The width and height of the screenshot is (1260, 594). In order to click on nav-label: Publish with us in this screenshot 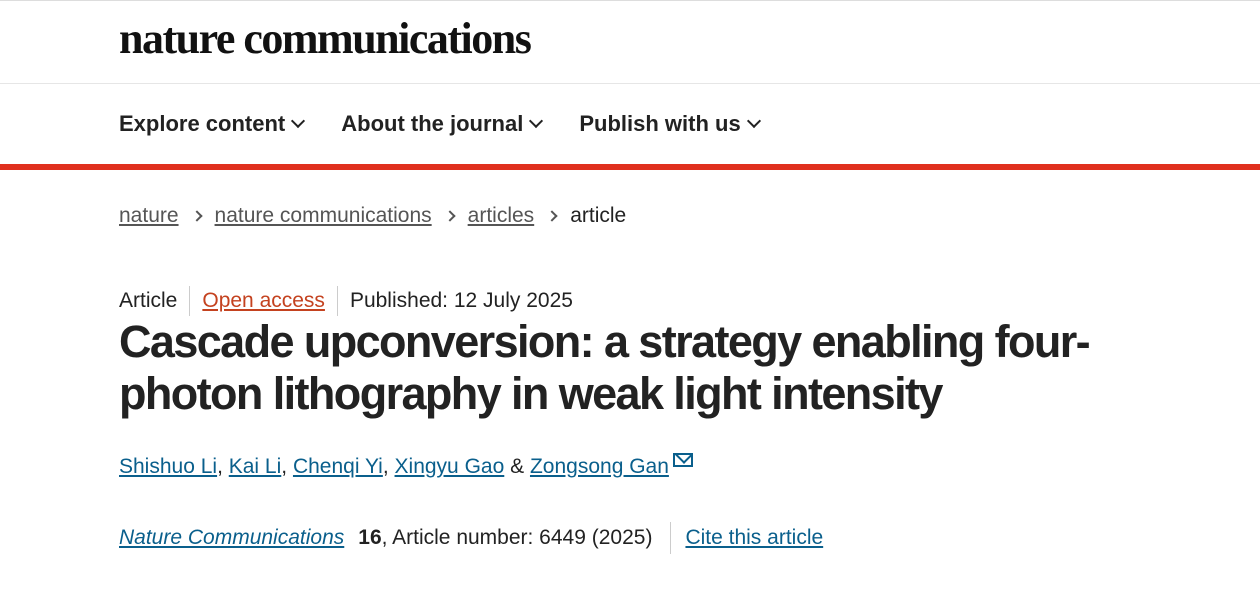, I will do `click(660, 123)`.